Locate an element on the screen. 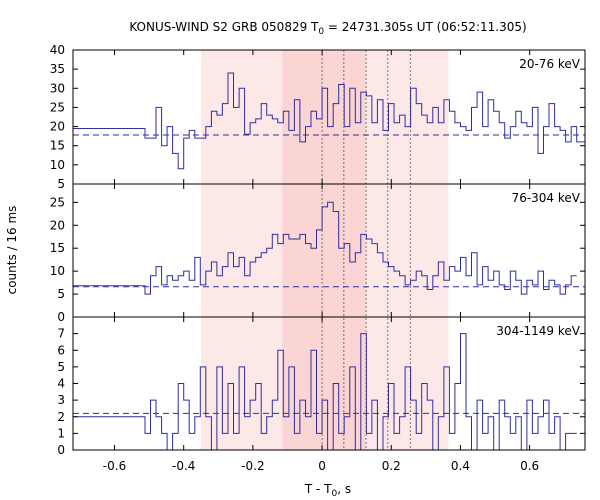 The width and height of the screenshot is (600, 500). y-tick-label-0-6: 35 is located at coordinates (57, 69).